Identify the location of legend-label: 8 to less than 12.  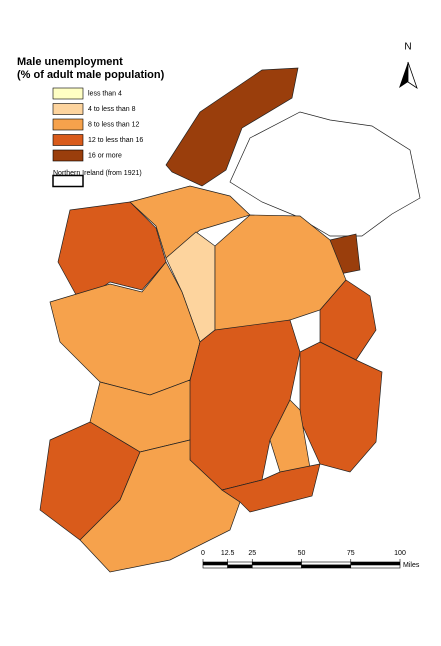
(113, 124).